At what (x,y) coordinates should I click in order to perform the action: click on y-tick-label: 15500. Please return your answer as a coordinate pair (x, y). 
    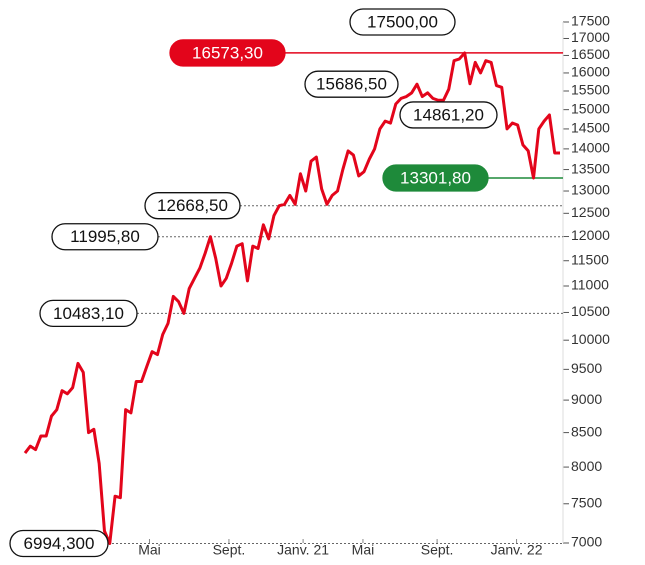
    Looking at the image, I should click on (590, 90).